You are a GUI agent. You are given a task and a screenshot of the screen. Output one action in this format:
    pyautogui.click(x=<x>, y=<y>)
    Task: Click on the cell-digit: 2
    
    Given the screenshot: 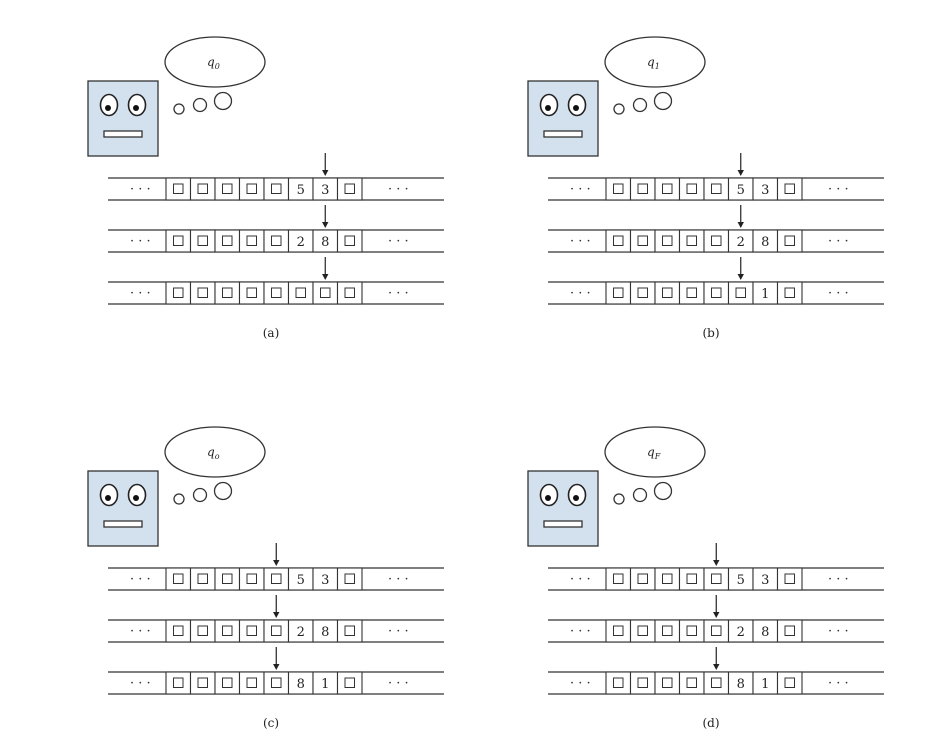 What is the action you would take?
    pyautogui.click(x=741, y=632)
    